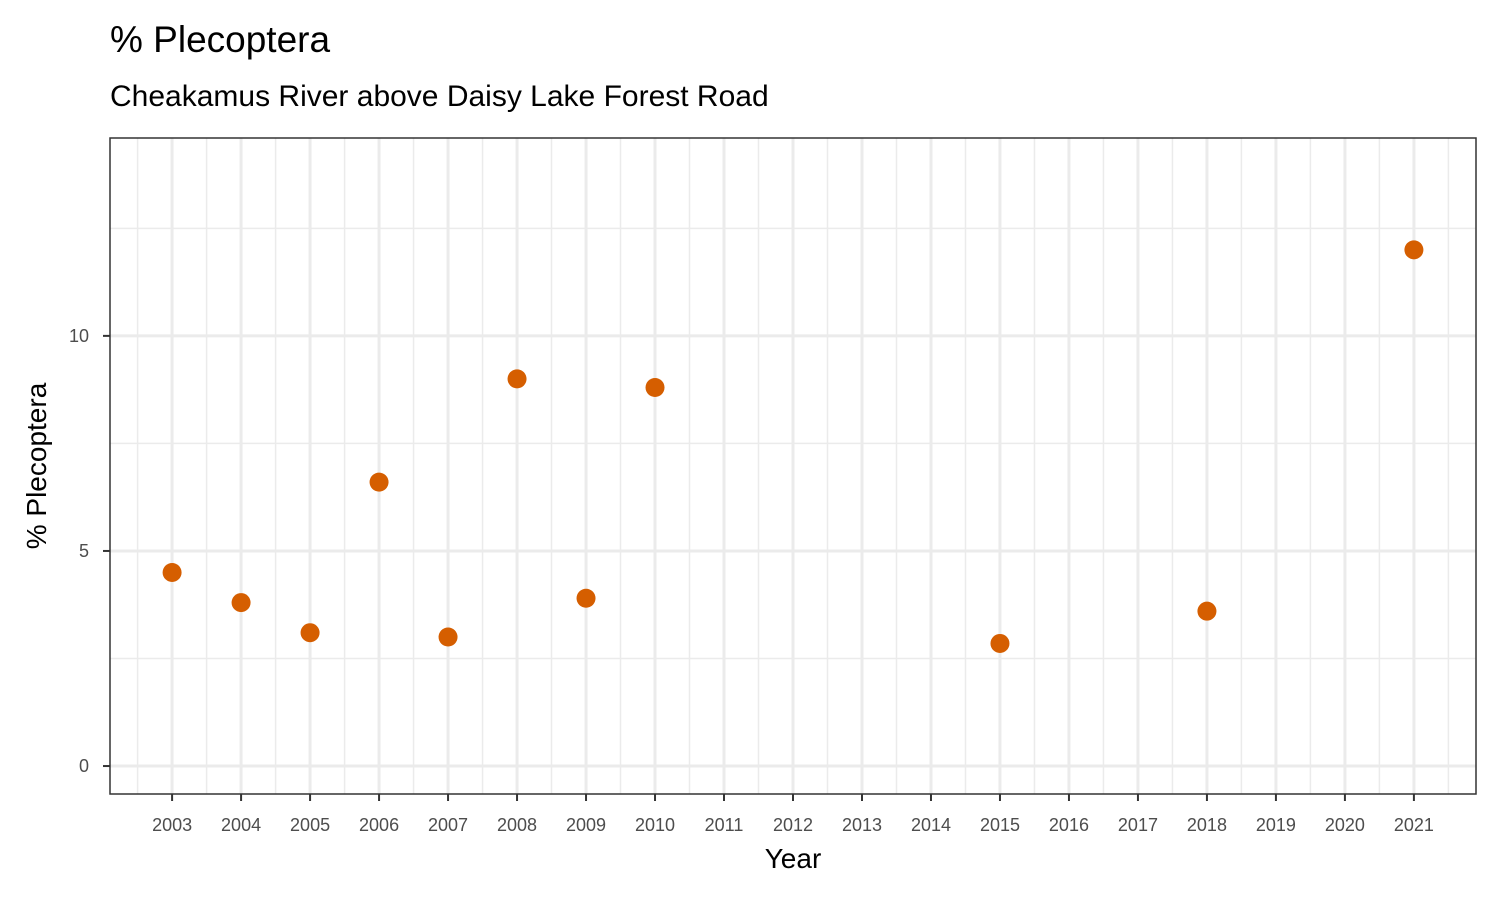 The width and height of the screenshot is (1500, 900). What do you see at coordinates (517, 825) in the screenshot?
I see `x-tick-label: 2008` at bounding box center [517, 825].